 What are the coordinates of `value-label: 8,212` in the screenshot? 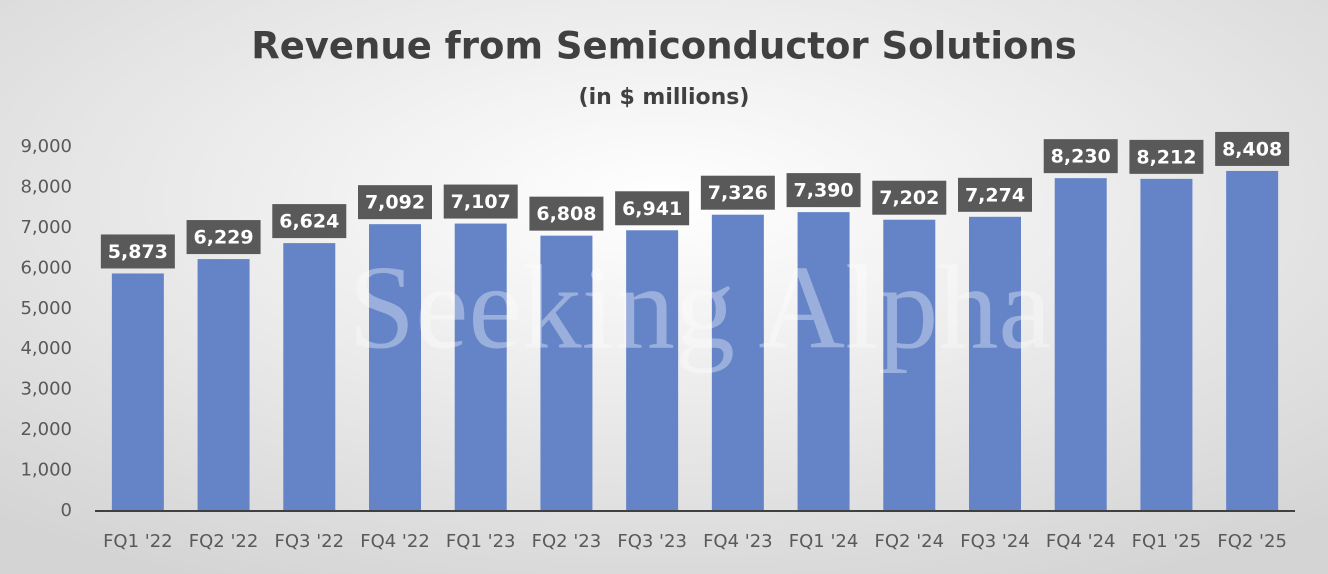 It's located at (1166, 157).